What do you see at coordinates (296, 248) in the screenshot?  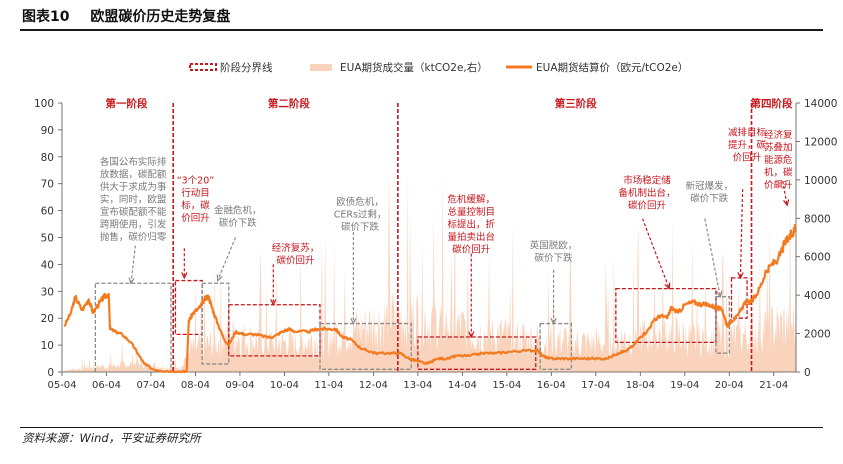 I see `annotation-text-line: 经济复苏，` at bounding box center [296, 248].